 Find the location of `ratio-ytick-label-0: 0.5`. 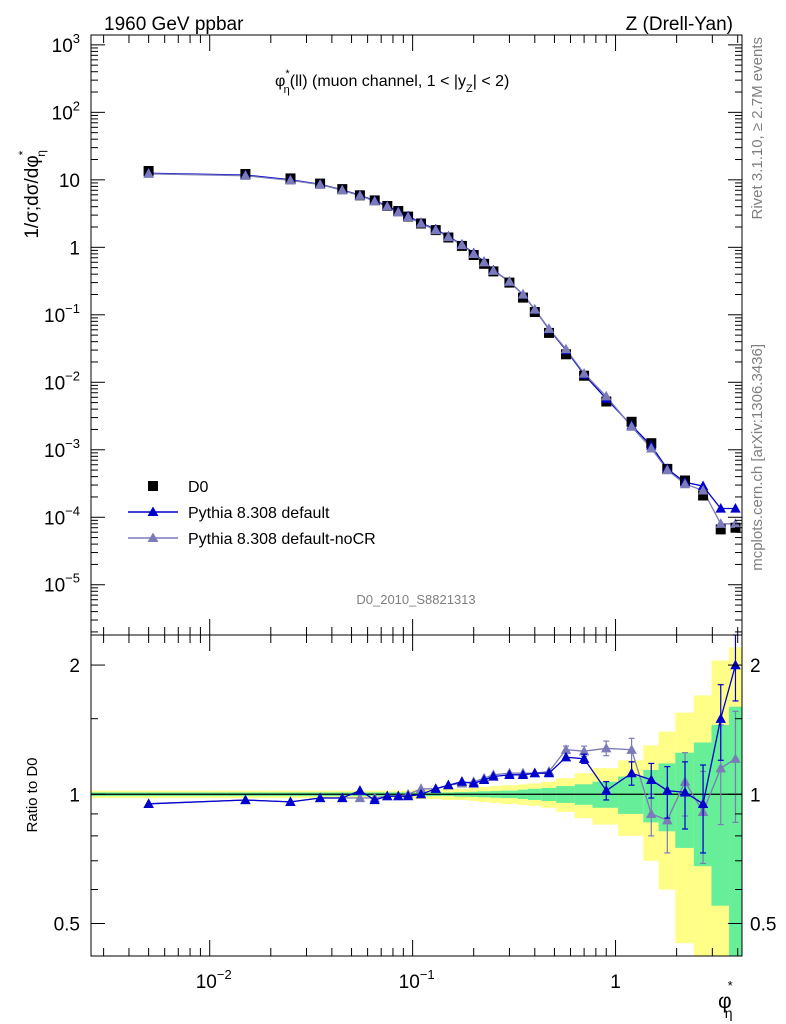

ratio-ytick-label-0: 0.5 is located at coordinates (67, 924).